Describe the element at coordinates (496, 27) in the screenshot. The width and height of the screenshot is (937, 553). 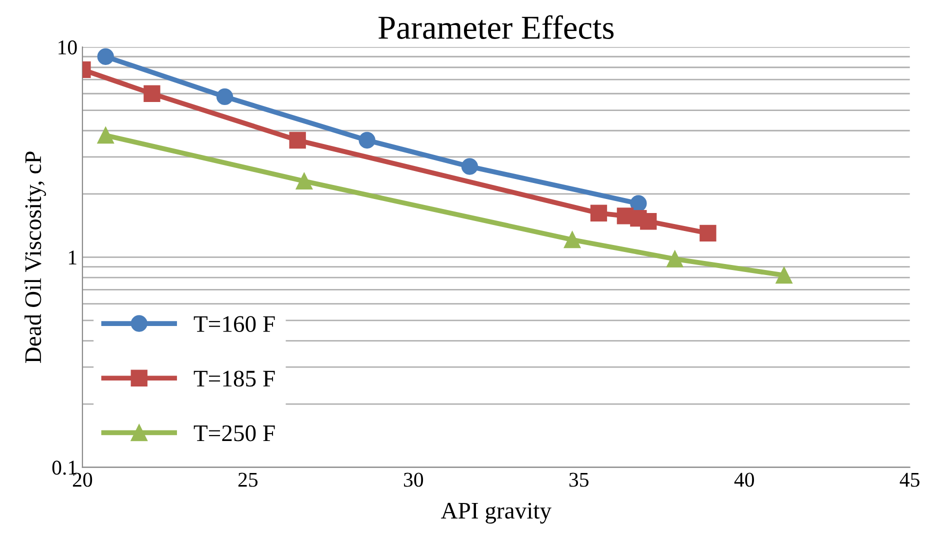
I see `chart-title: Parameter Effects` at that location.